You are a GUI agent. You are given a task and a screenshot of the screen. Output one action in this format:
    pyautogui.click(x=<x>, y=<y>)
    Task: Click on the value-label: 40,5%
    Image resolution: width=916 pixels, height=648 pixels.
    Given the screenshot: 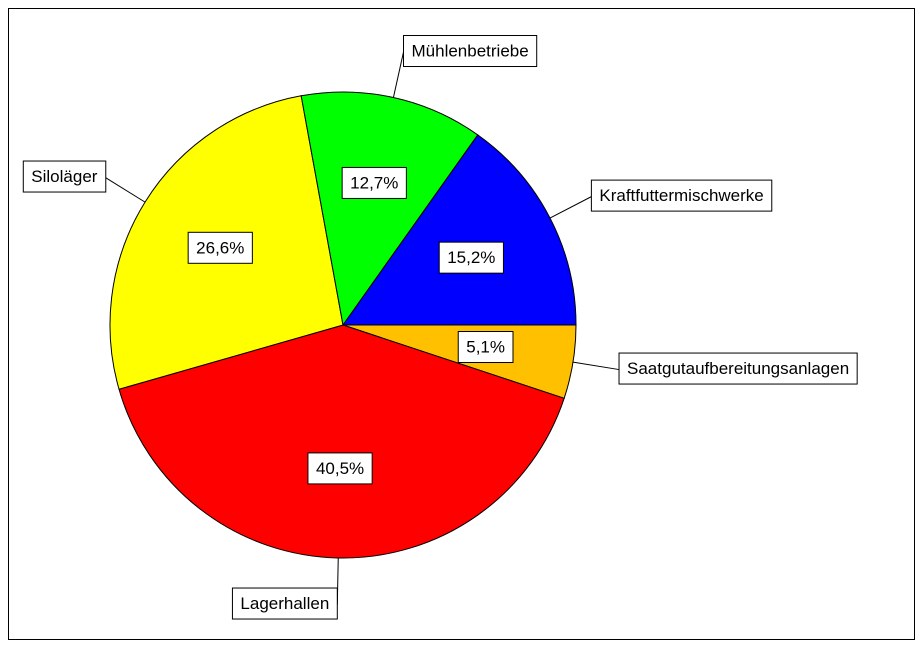 What is the action you would take?
    pyautogui.click(x=340, y=468)
    